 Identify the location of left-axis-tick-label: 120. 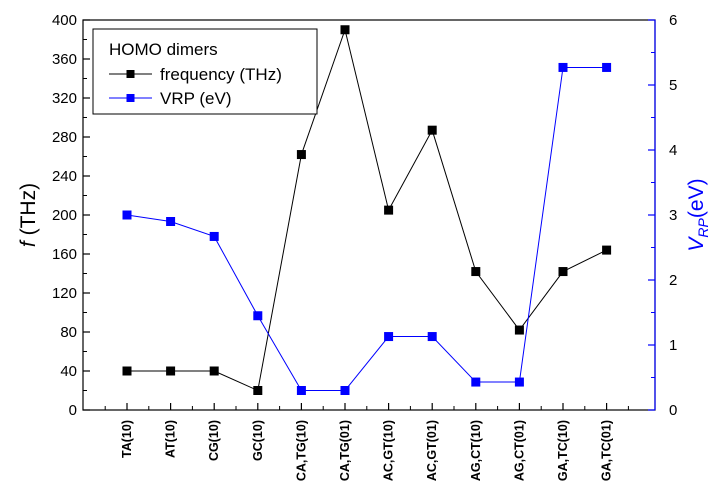
(64, 293).